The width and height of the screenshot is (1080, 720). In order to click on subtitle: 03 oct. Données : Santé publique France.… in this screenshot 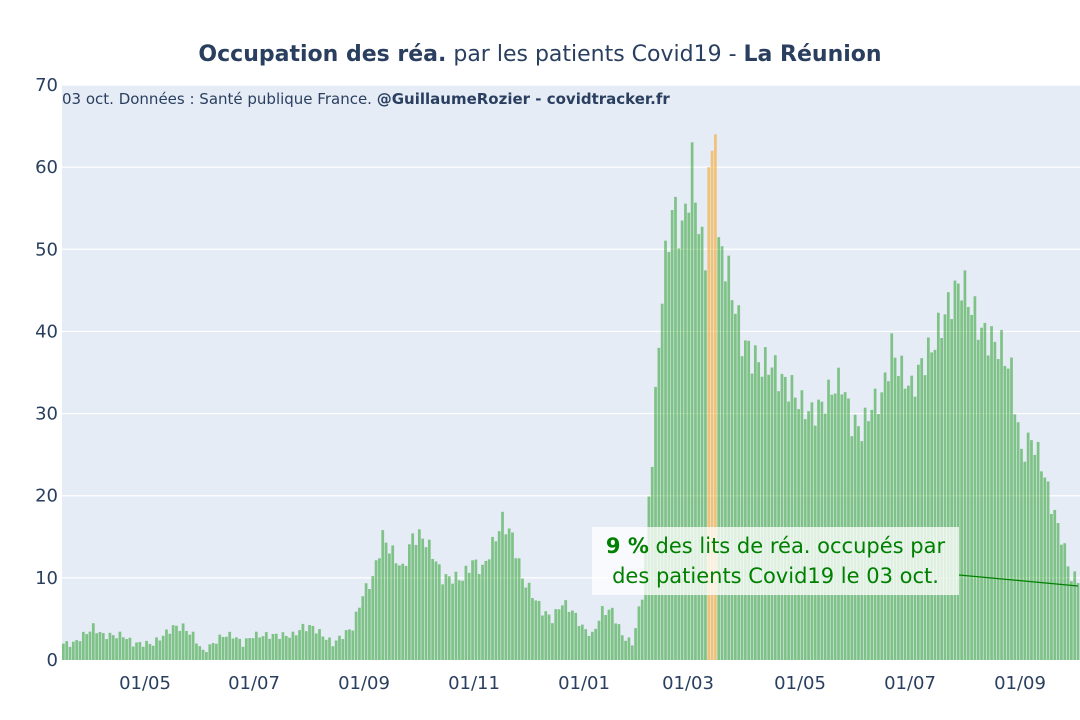, I will do `click(366, 99)`.